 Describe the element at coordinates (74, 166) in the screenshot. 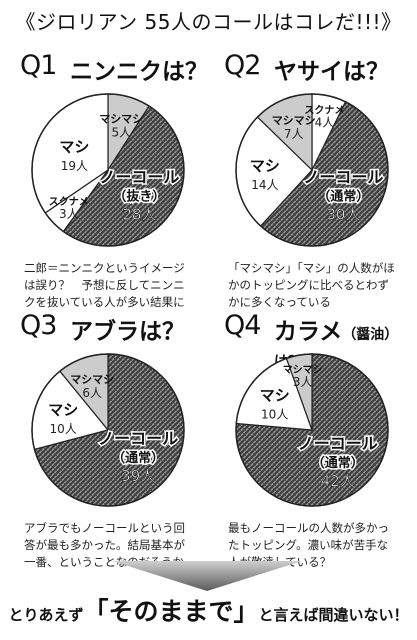

I see `value-label: 19人` at that location.